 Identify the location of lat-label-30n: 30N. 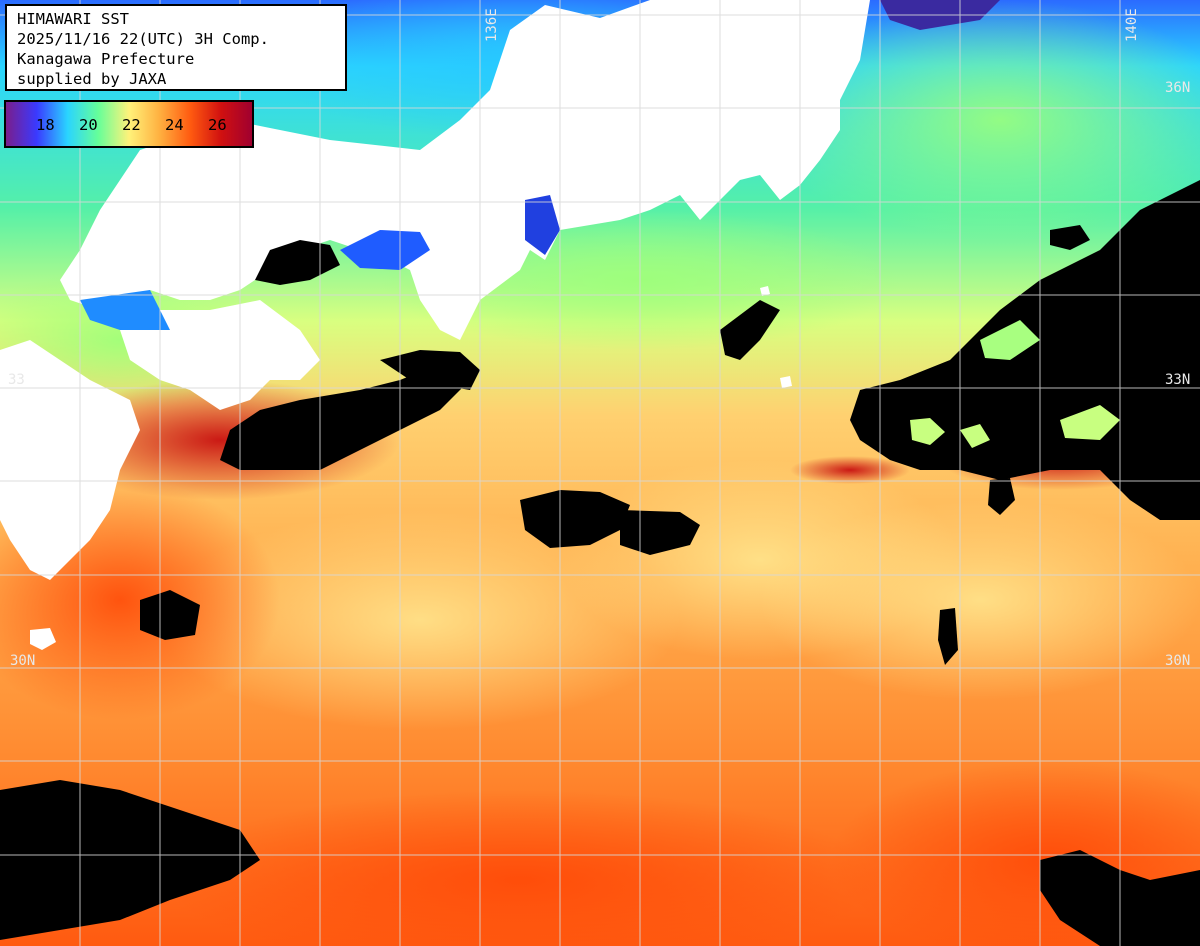
(1178, 661).